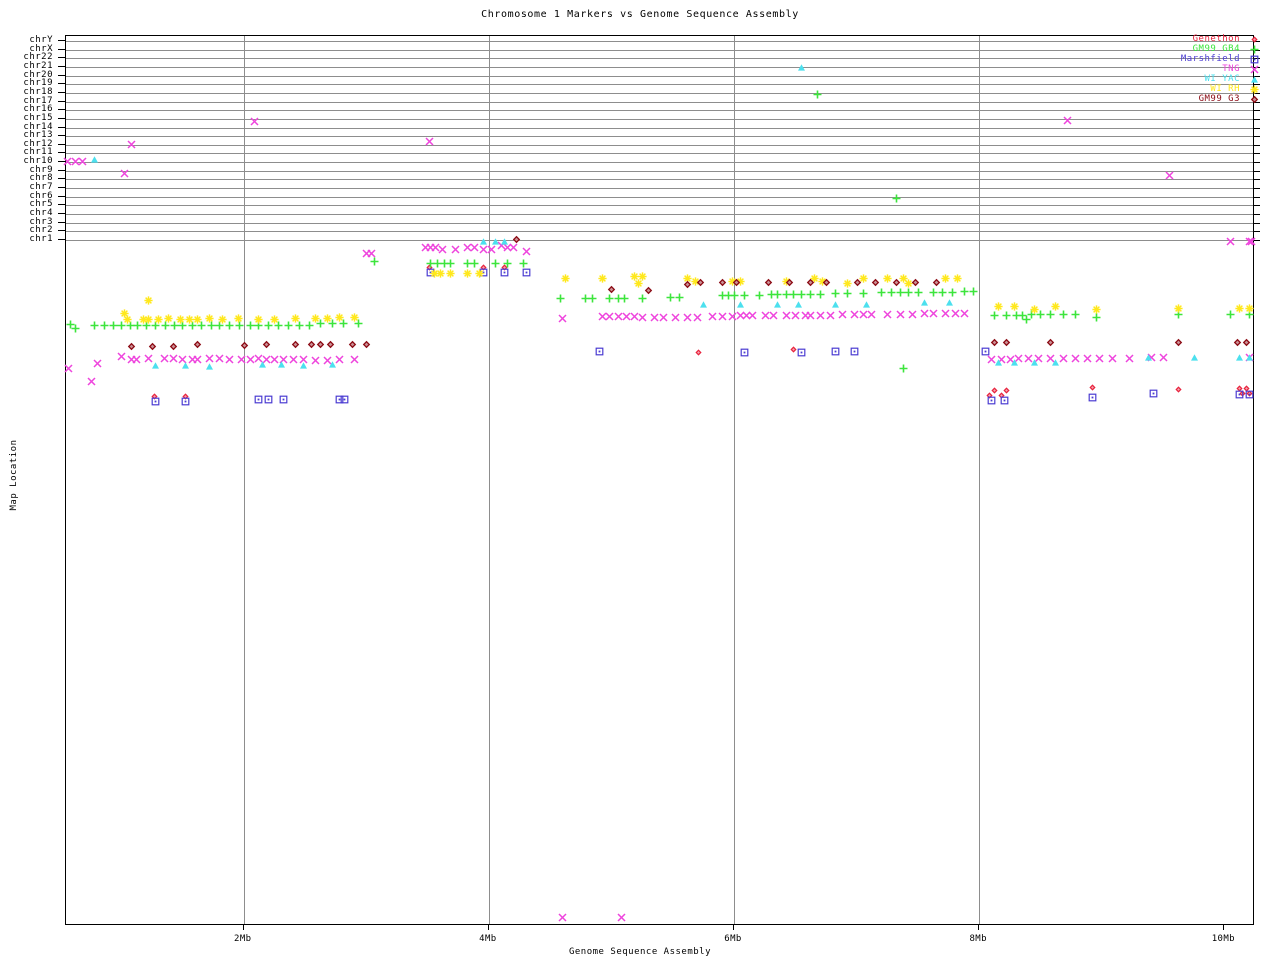 This screenshot has height=960, width=1280. Describe the element at coordinates (1196, 79) in the screenshot. I see `legend-entry-wi-yac: WI YAC` at that location.